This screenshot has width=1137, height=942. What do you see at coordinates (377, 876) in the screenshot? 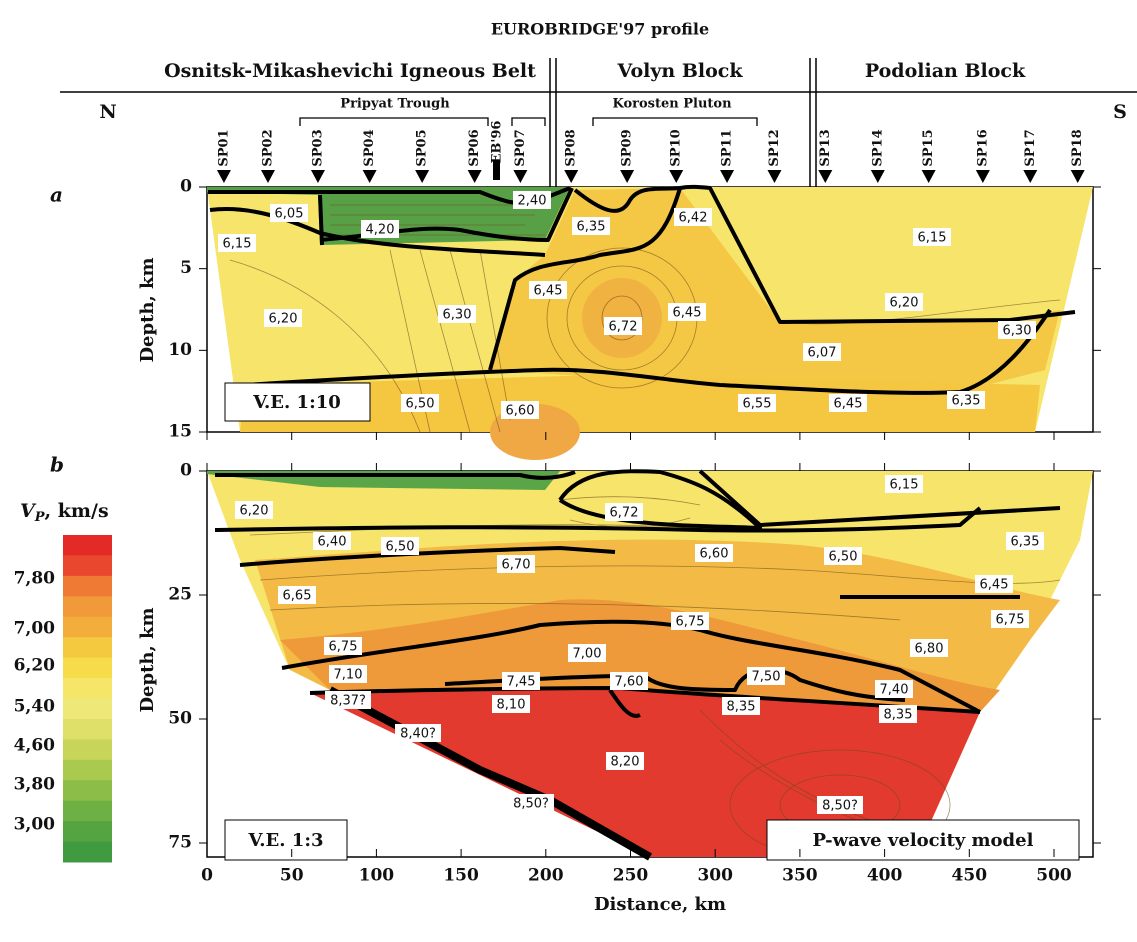
I see `x-tick-label: 100` at bounding box center [377, 876].